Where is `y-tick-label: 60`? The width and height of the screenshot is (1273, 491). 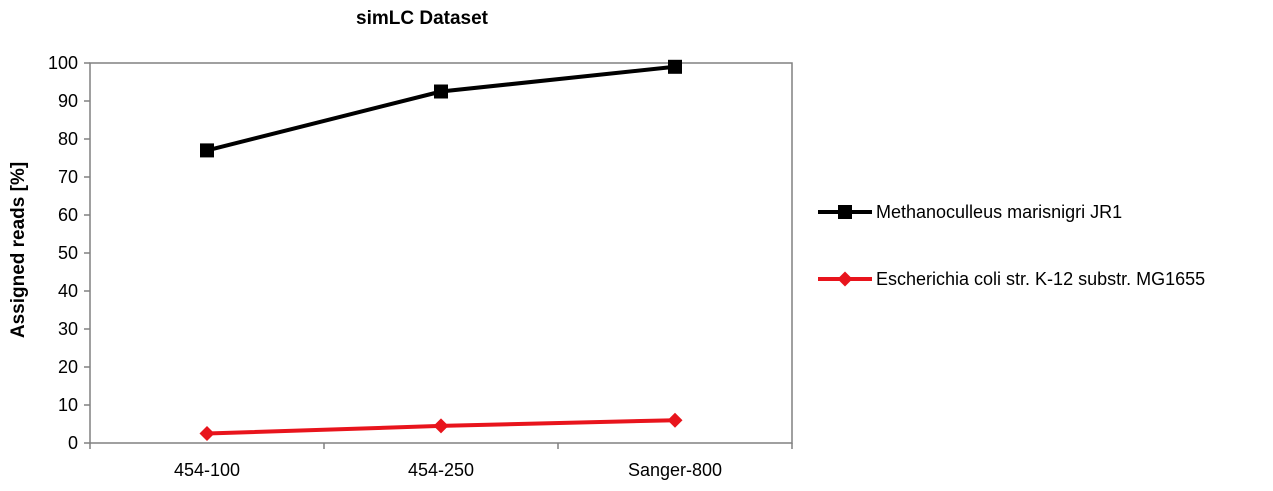
y-tick-label: 60 is located at coordinates (68, 215).